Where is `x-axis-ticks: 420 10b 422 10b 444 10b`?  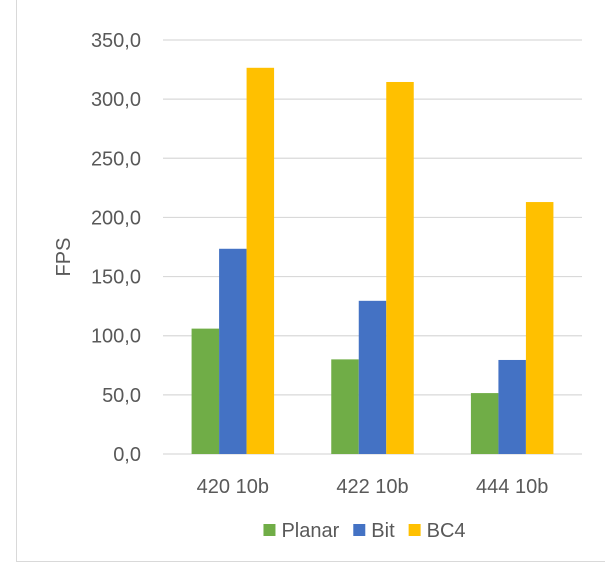 x-axis-ticks: 420 10b 422 10b 444 10b is located at coordinates (373, 487).